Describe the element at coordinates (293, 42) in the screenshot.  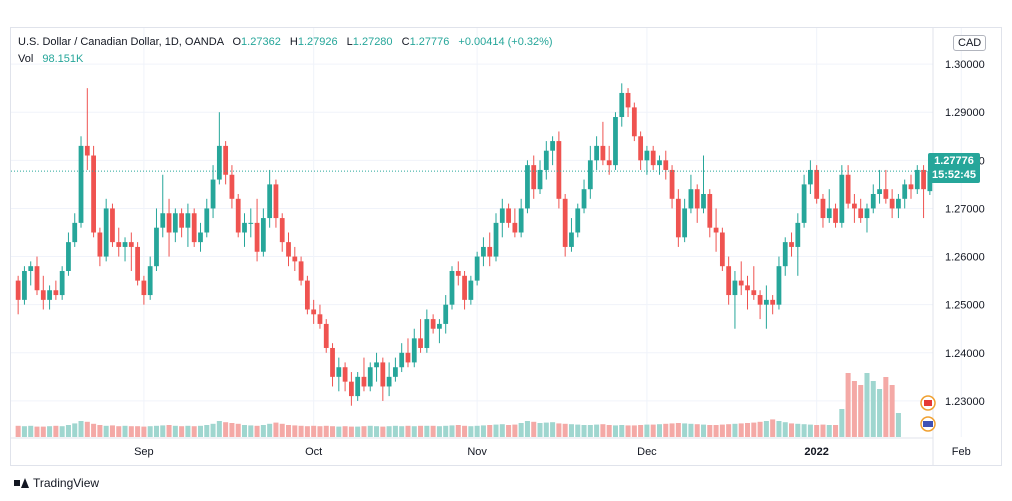
I see `legend-high-label: H` at that location.